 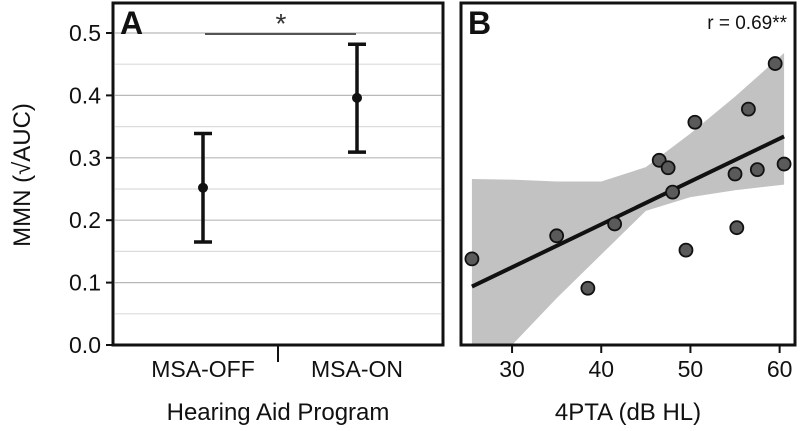 I want to click on y-tick-label: 0.0, so click(x=85, y=345).